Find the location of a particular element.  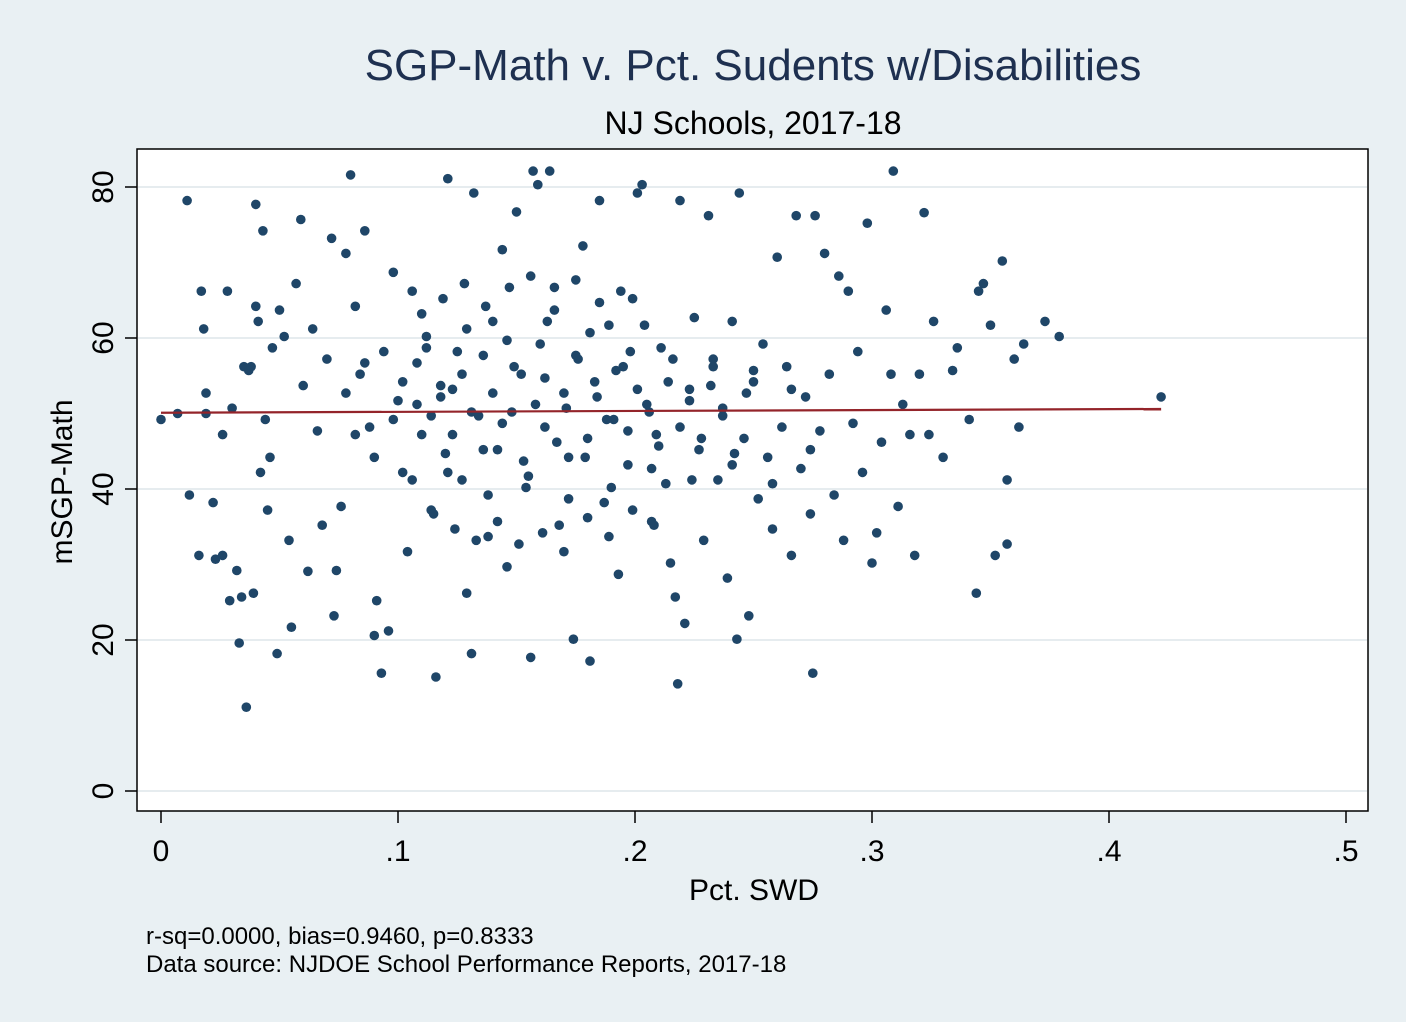

y-tick-label: 80 is located at coordinates (103, 186).